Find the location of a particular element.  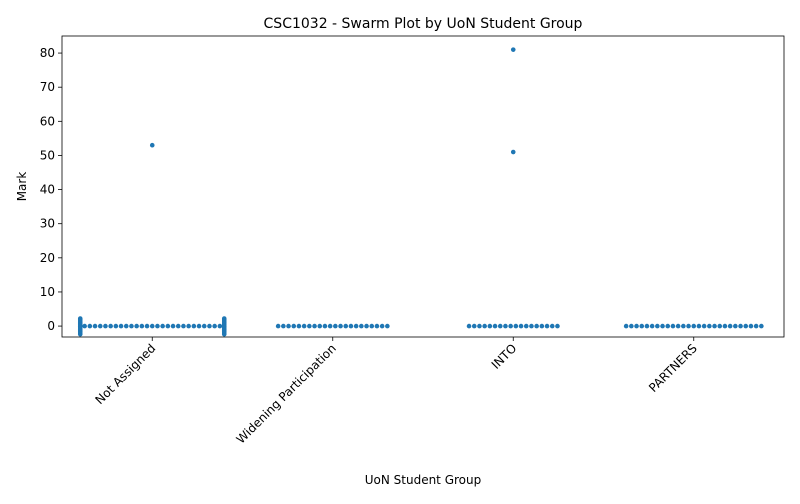

x-tick-label: PARTNERS is located at coordinates (673, 368).